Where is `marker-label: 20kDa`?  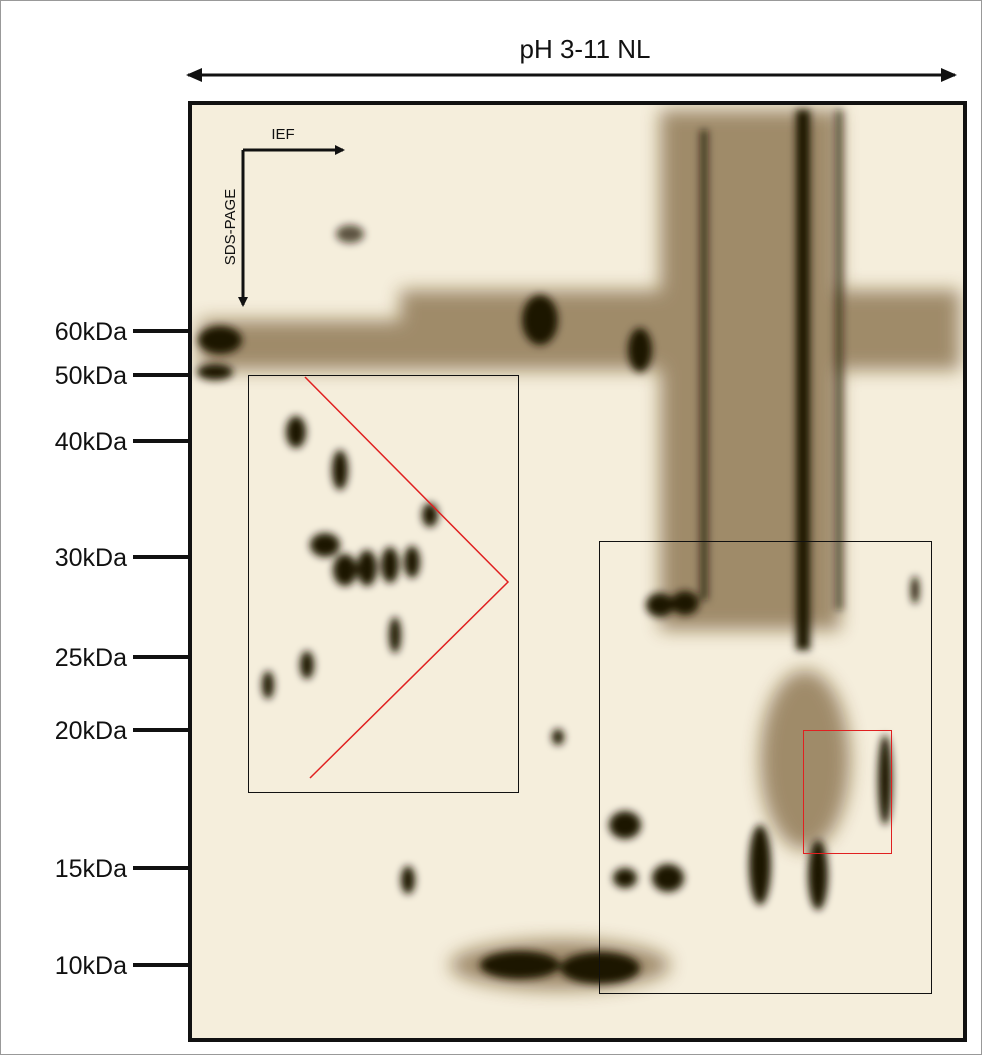
marker-label: 20kDa is located at coordinates (91, 731).